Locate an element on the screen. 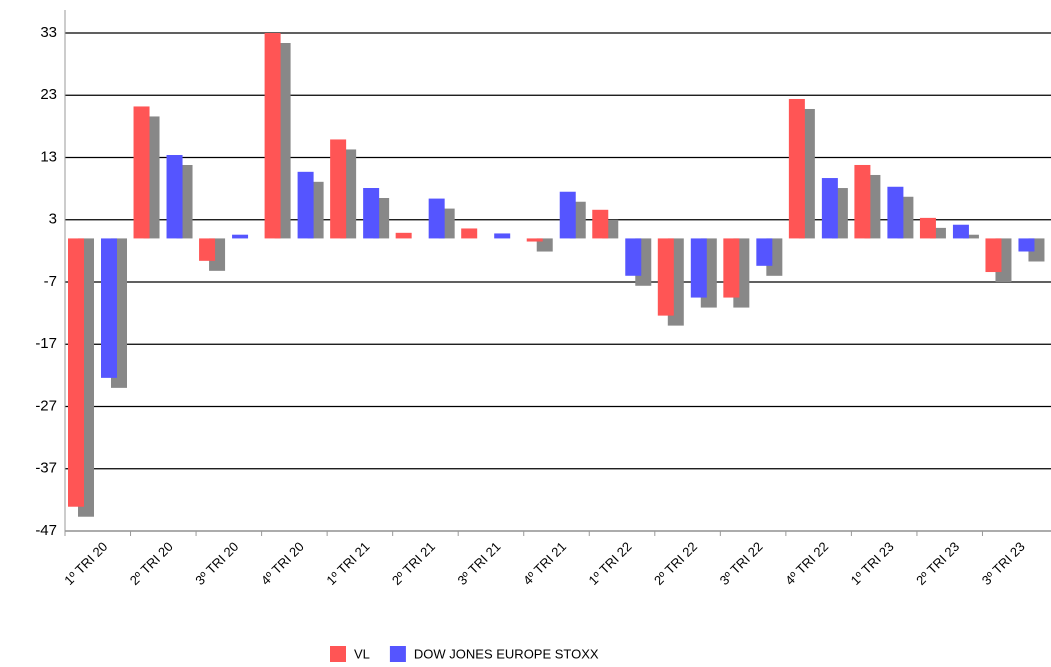 This screenshot has height=667, width=1051. y-tick-label: -7 is located at coordinates (50, 281).